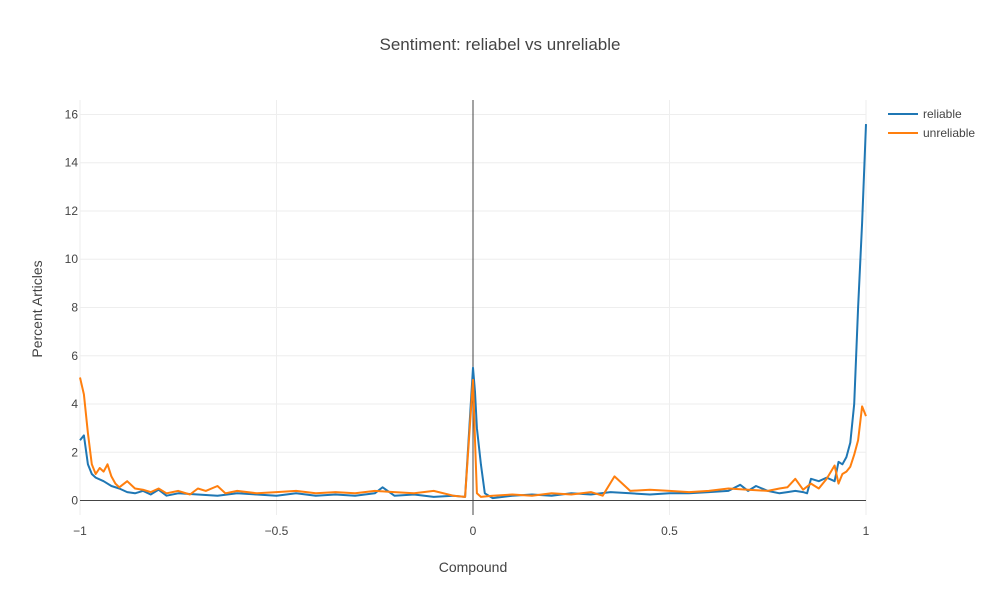 This screenshot has height=600, width=1000. I want to click on x-tick-label: 1, so click(866, 531).